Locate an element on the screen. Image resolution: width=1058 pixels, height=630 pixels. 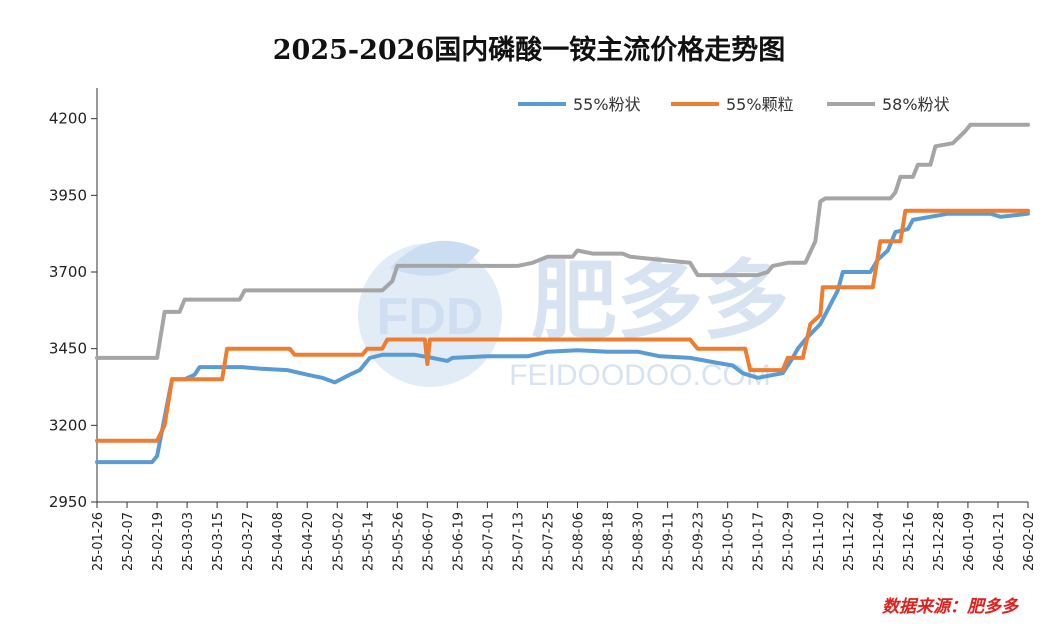
x-tick-label: 25-05-02 is located at coordinates (338, 541).